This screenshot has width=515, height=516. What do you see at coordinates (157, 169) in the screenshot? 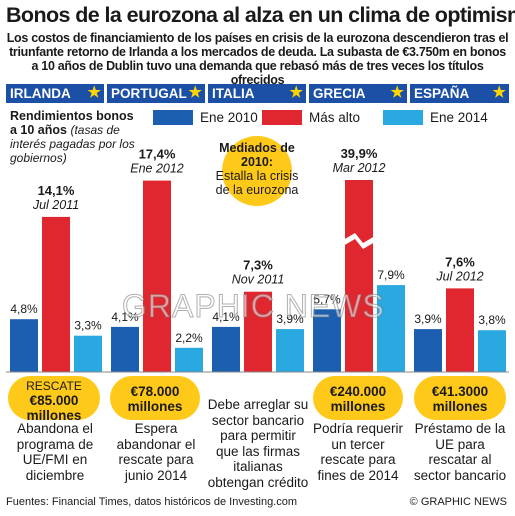
I see `peak-date-label: Ene 2012` at bounding box center [157, 169].